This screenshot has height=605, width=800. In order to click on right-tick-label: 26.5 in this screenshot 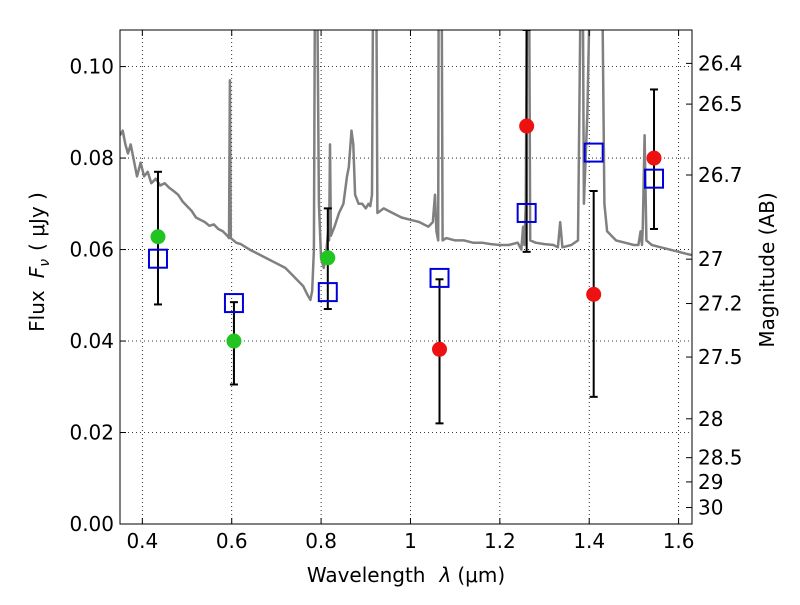, I will do `click(720, 104)`.